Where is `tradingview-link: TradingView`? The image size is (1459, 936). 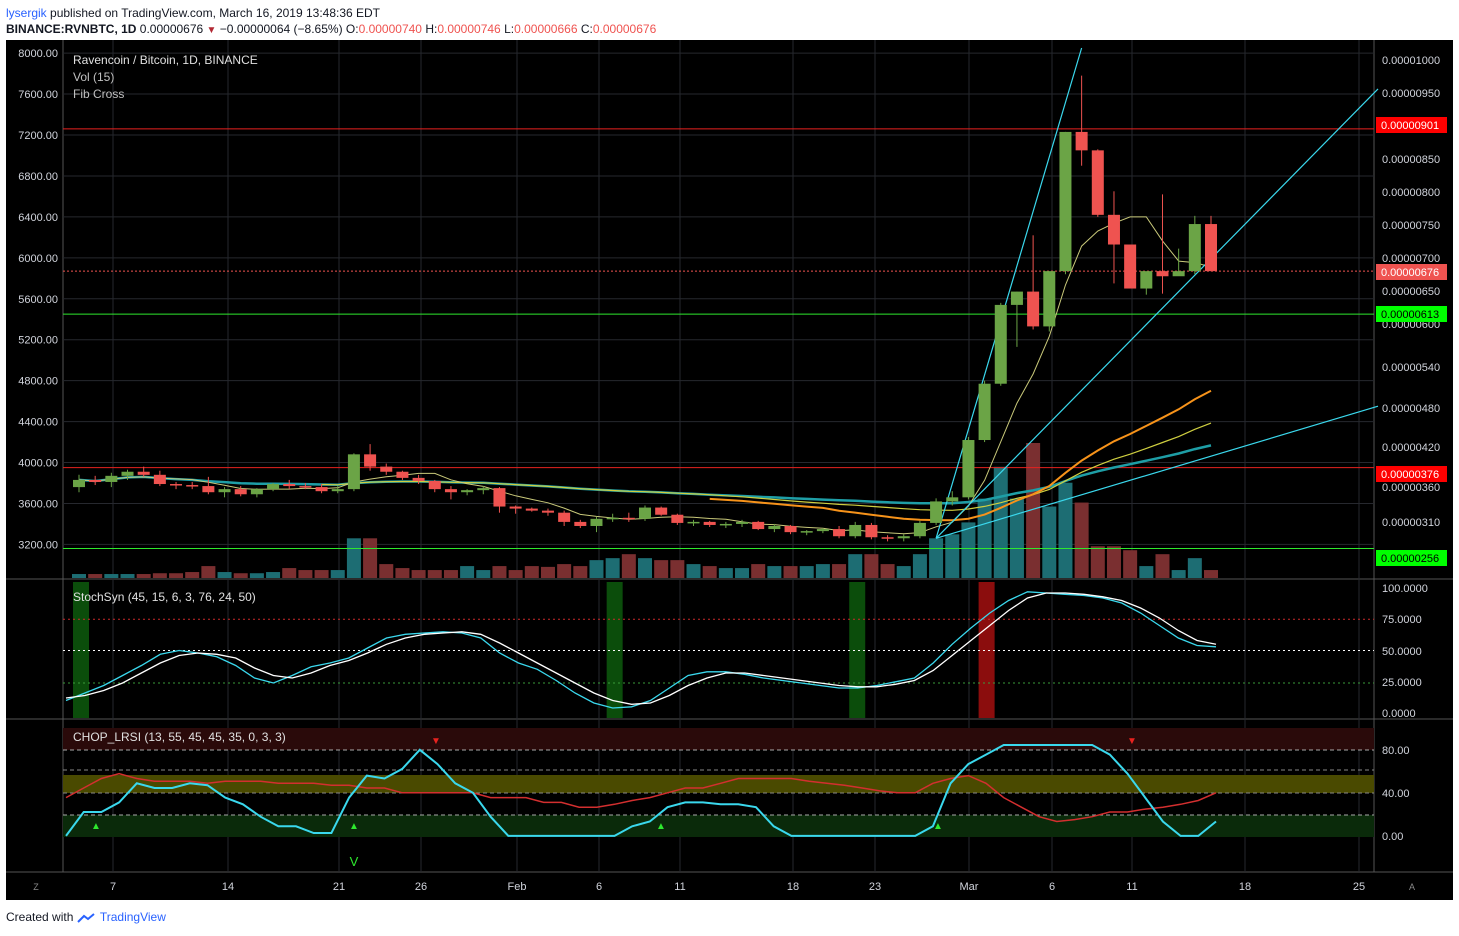 tradingview-link: TradingView is located at coordinates (132, 917).